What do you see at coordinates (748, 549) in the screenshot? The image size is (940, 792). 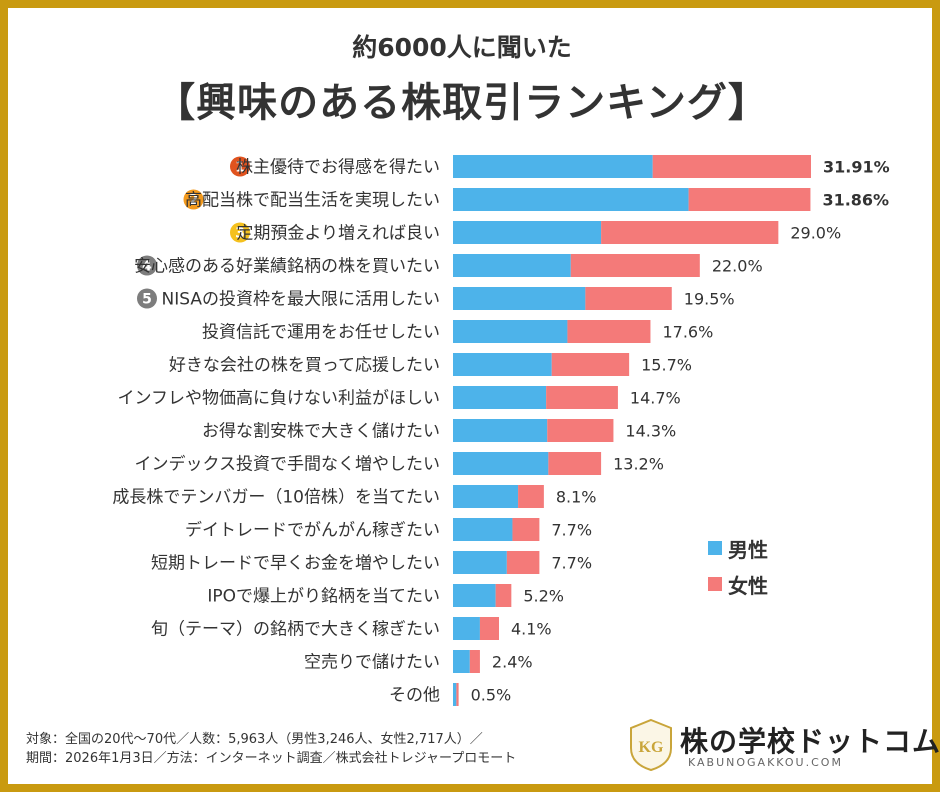 I see `legend-label-male: 男性` at bounding box center [748, 549].